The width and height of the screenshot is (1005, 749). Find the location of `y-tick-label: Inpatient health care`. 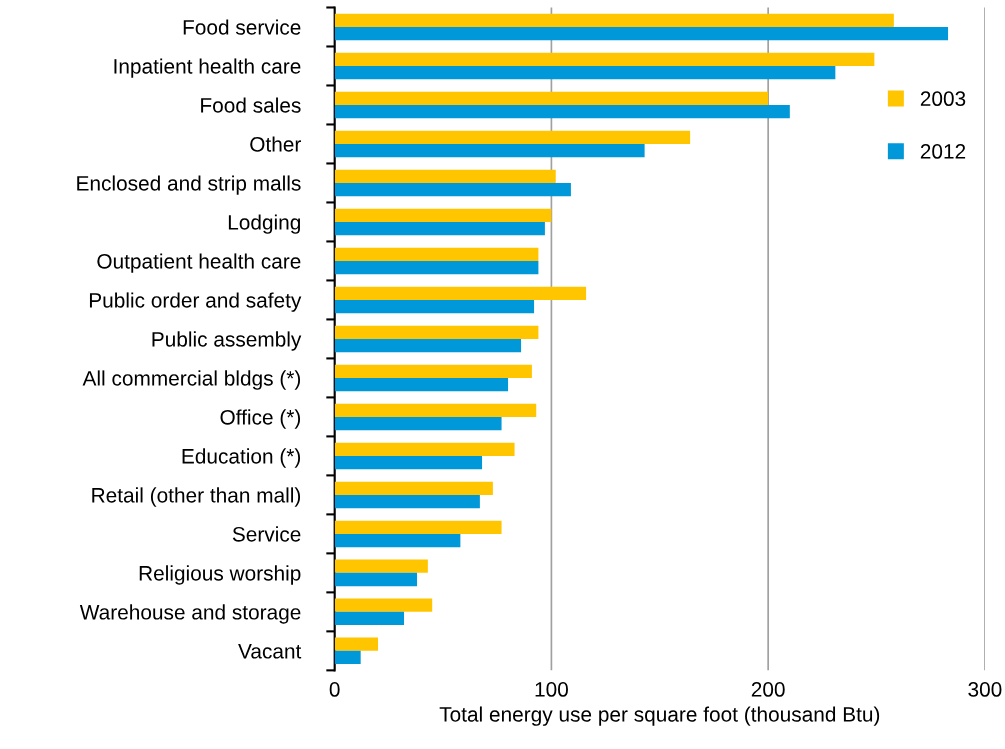

y-tick-label: Inpatient health care is located at coordinates (207, 68).